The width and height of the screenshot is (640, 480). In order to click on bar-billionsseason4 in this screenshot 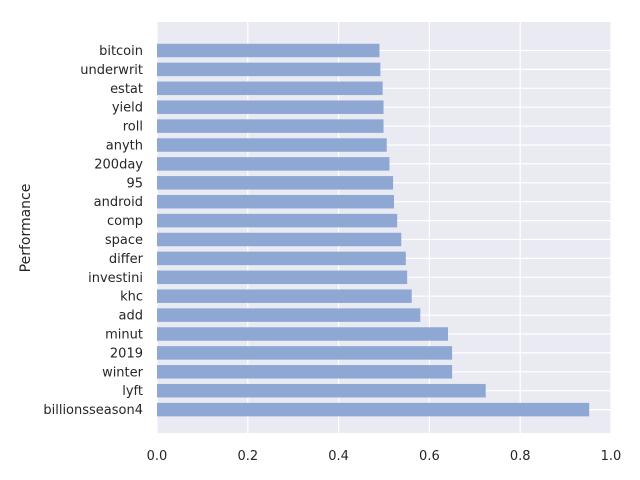, I will do `click(373, 409)`.